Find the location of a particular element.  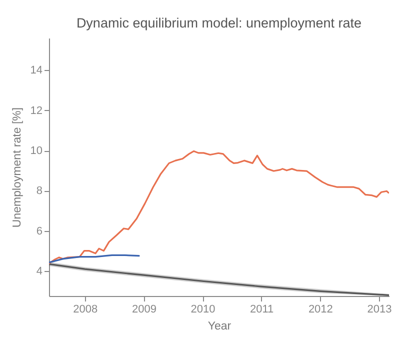

y-tick-label: 4 is located at coordinates (39, 272).